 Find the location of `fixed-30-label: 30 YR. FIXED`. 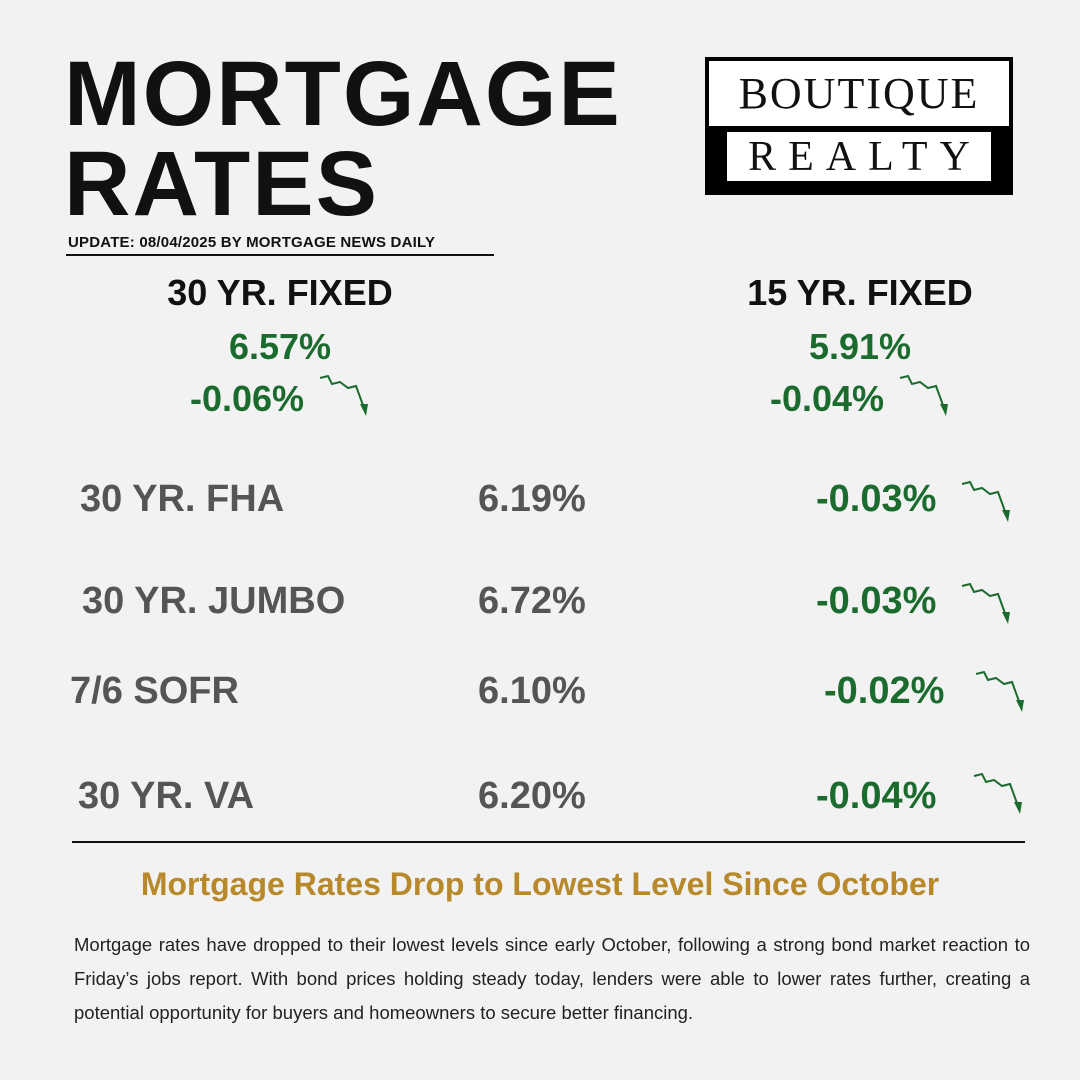

fixed-30-label: 30 YR. FIXED is located at coordinates (280, 292).